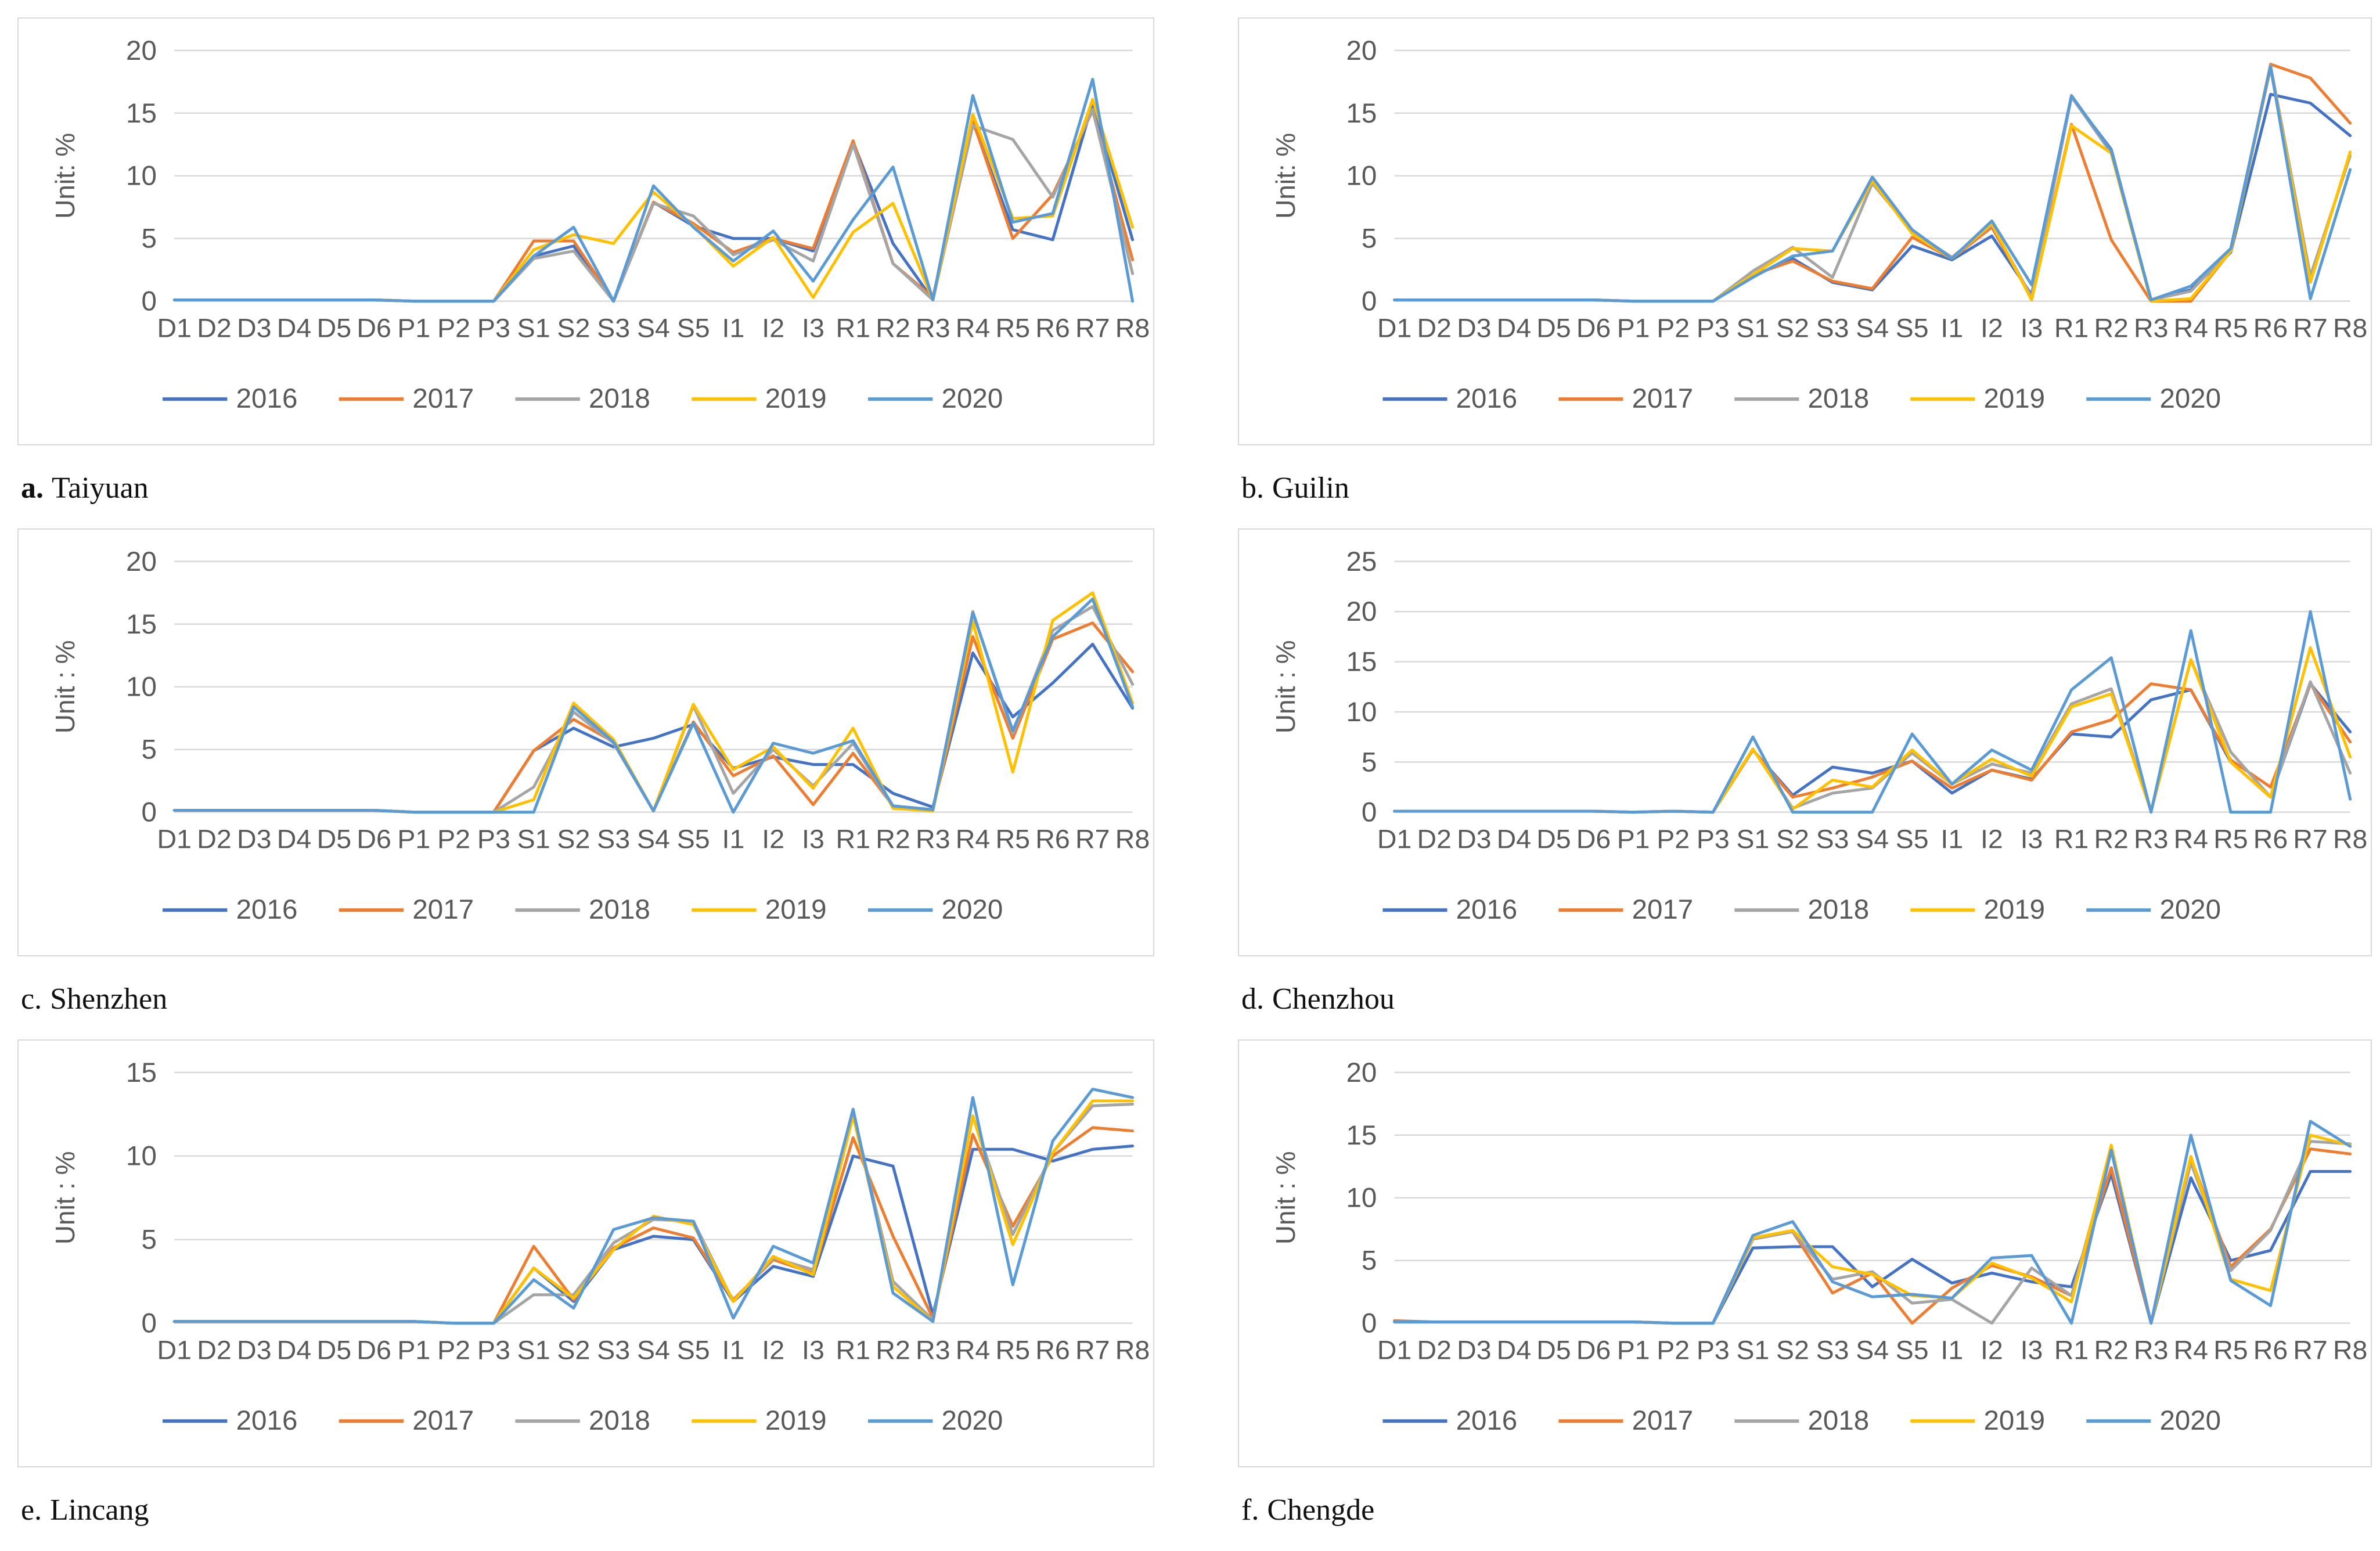 The width and height of the screenshot is (2380, 1551). What do you see at coordinates (1334, 1000) in the screenshot?
I see `caption-city: Chenzhou` at bounding box center [1334, 1000].